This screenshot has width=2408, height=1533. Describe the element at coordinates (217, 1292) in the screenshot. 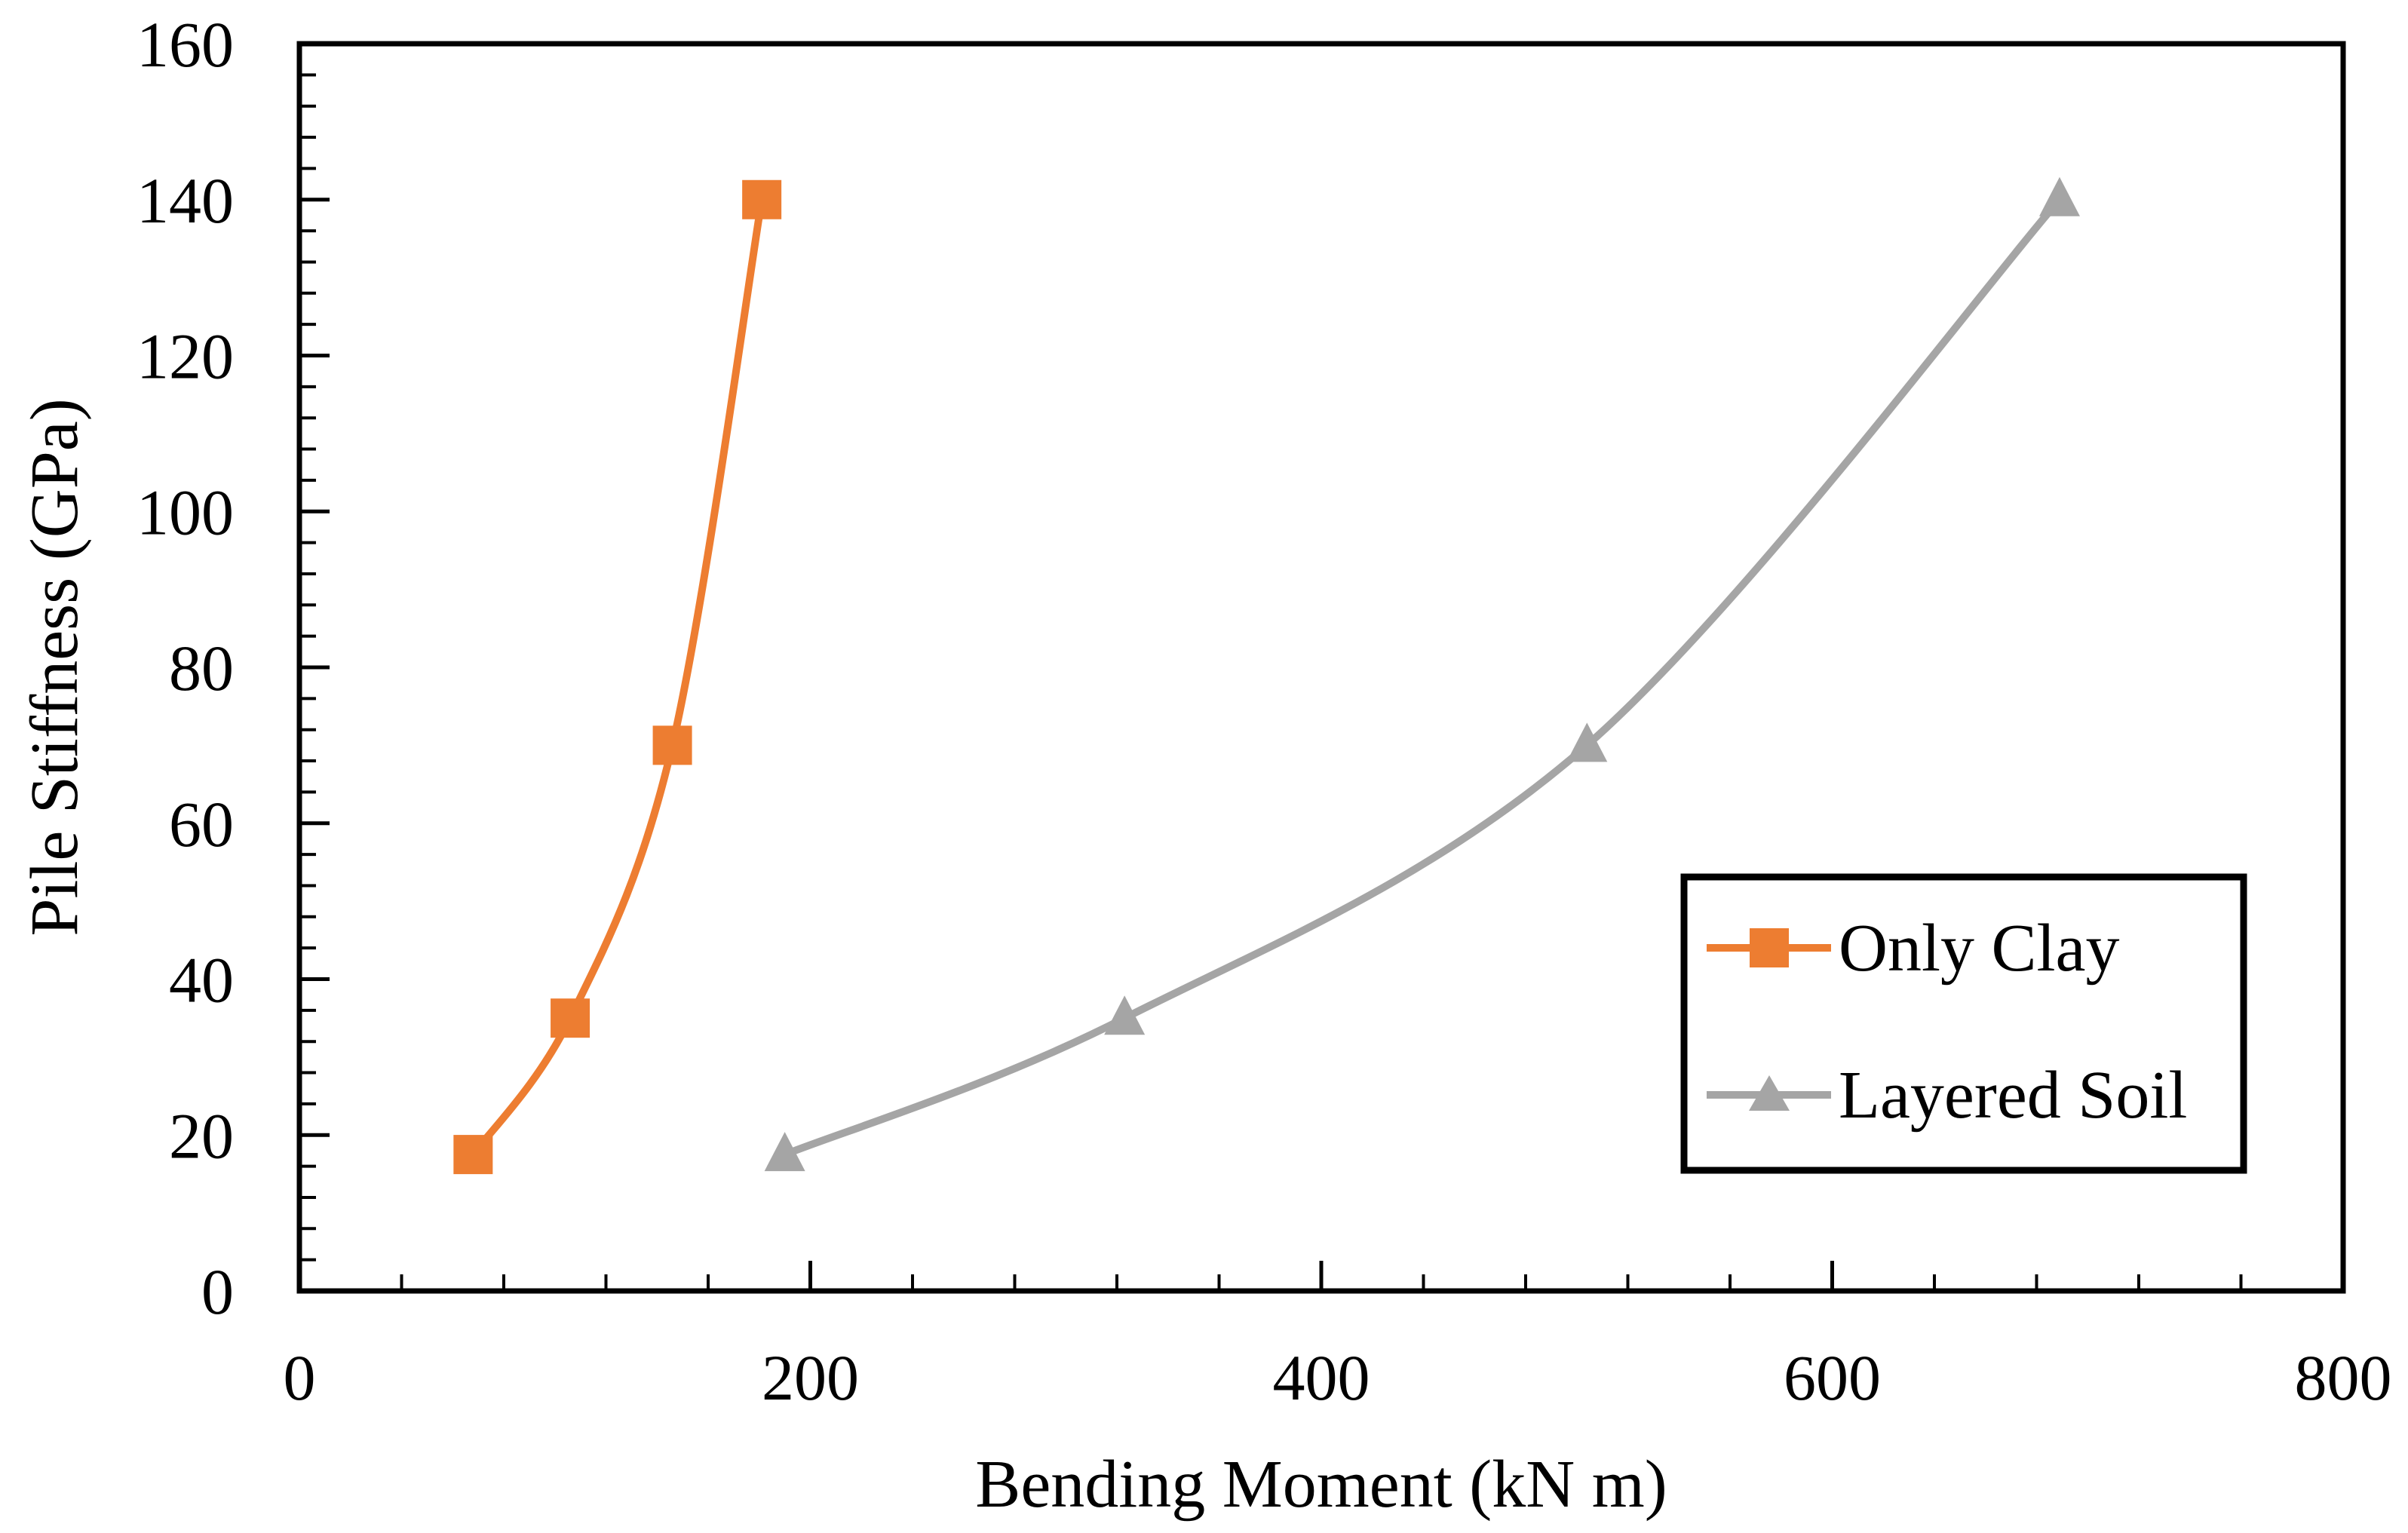

I see `y-tick-label: 0` at that location.